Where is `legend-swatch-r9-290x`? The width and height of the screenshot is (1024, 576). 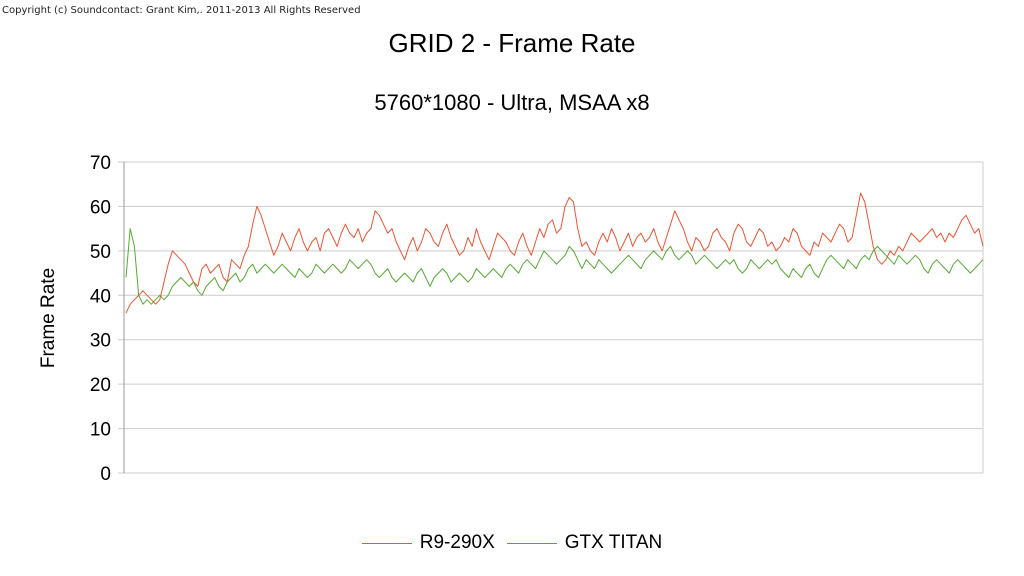 legend-swatch-r9-290x is located at coordinates (386, 543).